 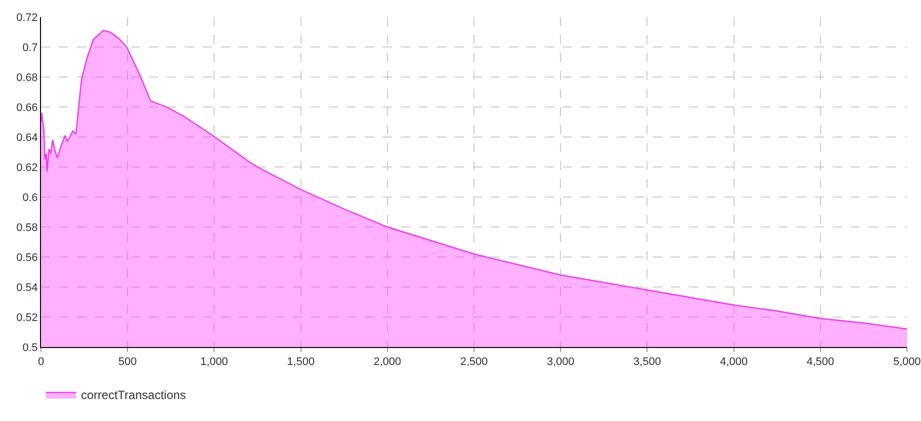 What do you see at coordinates (734, 362) in the screenshot?
I see `x-tick-label: 4,000` at bounding box center [734, 362].